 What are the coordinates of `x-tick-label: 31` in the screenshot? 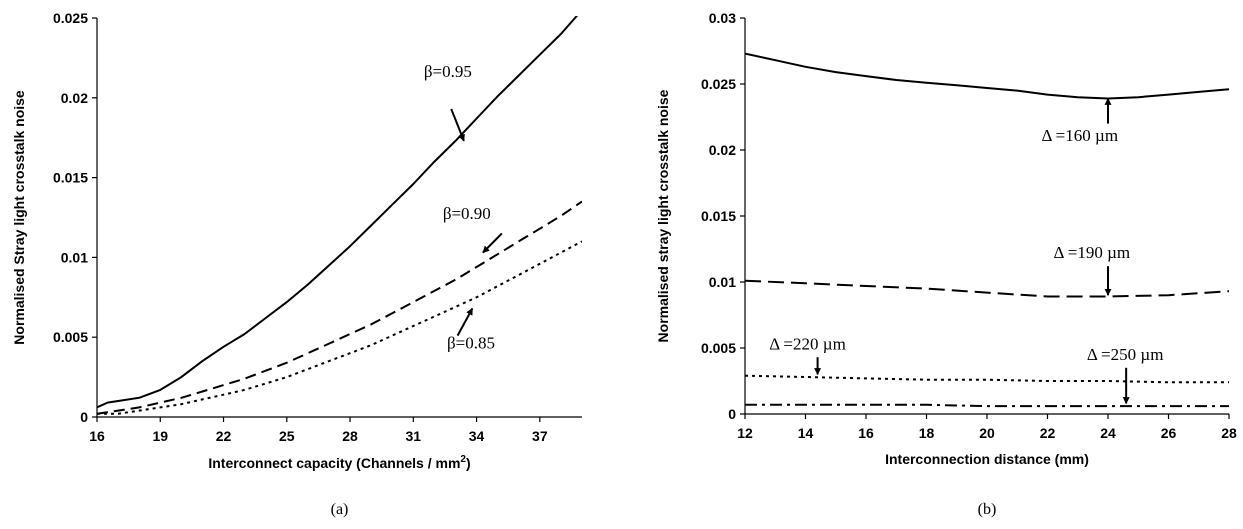 It's located at (414, 436).